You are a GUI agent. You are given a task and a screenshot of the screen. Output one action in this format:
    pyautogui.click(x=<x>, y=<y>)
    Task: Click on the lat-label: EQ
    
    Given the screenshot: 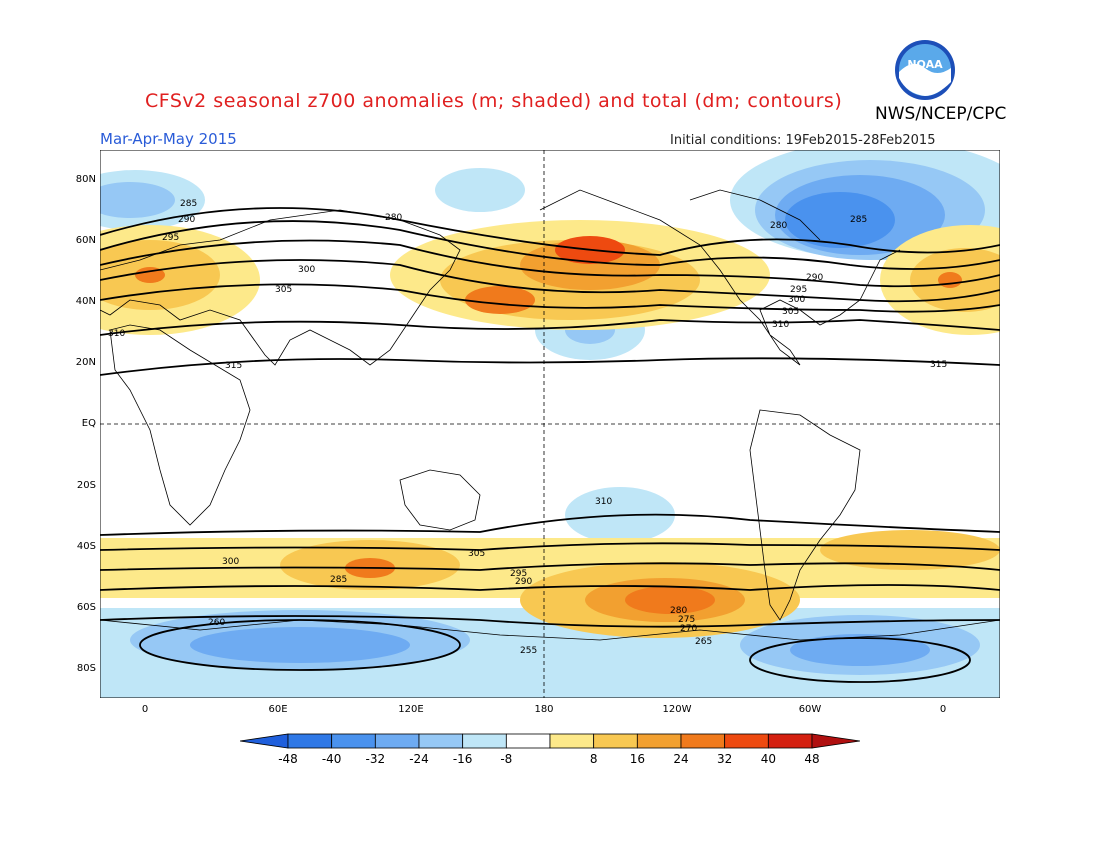 What is the action you would take?
    pyautogui.click(x=88, y=423)
    